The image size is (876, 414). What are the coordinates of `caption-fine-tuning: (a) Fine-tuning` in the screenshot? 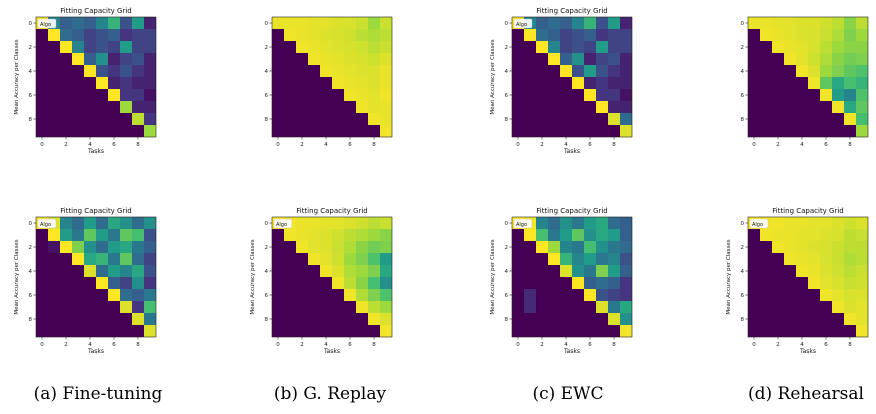 It's located at (98, 394).